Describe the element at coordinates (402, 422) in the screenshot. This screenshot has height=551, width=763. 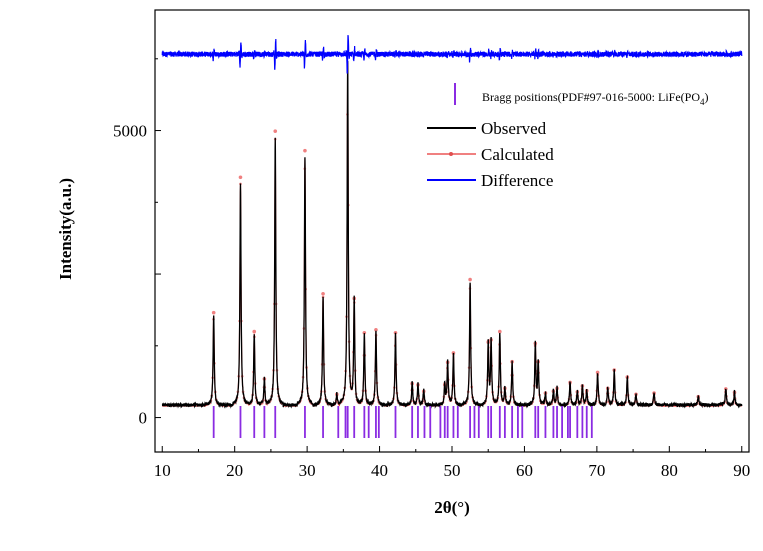
I see `bragg-positions-layer` at that location.